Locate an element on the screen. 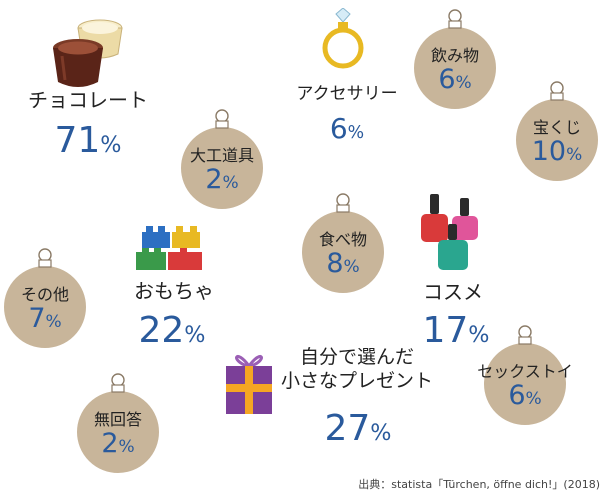 This screenshot has width=610, height=500. item-label: チョコレート is located at coordinates (88, 100).